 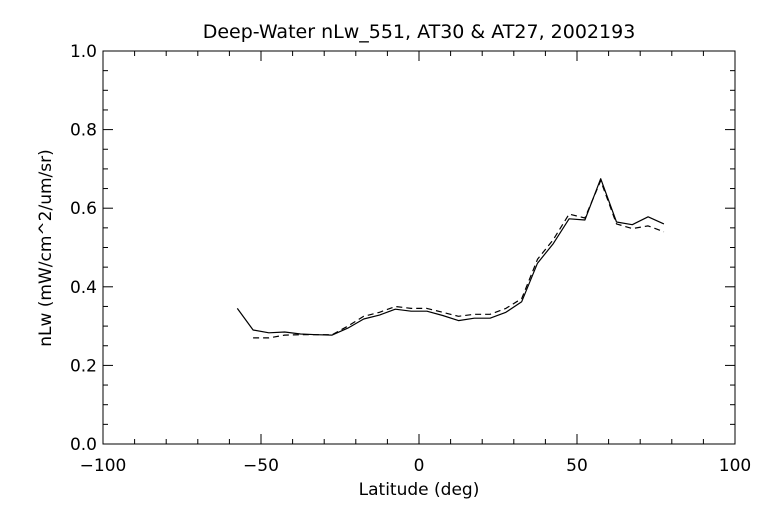 What do you see at coordinates (83, 288) in the screenshot?
I see `y-tick-label: 0.4` at bounding box center [83, 288].